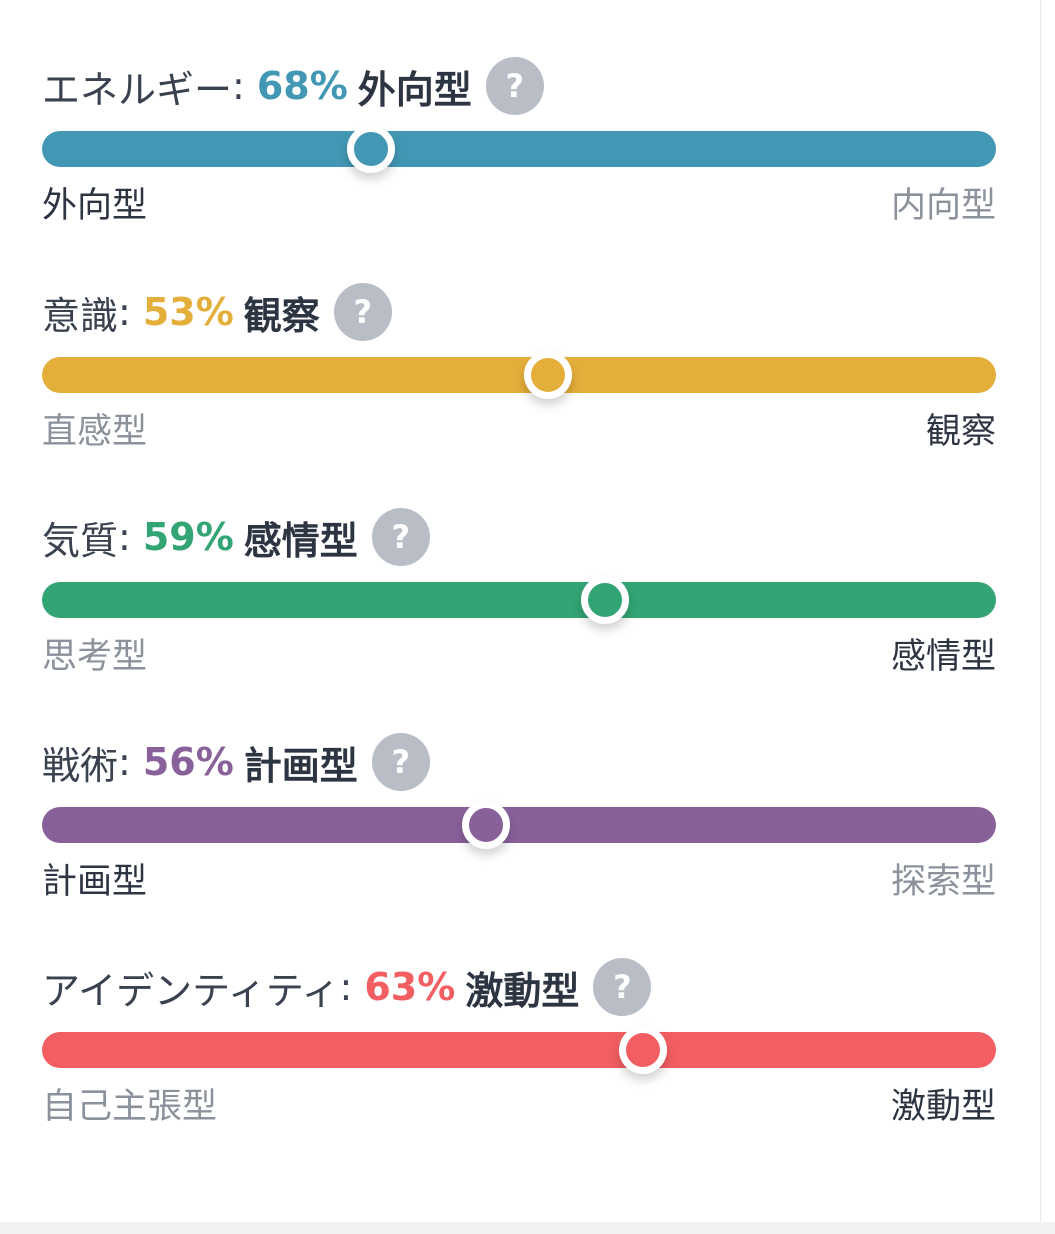 This screenshot has height=1234, width=1055. I want to click on trait-tactics: 戦術 : 56% 計画型 ? 計画型 探索型, so click(519, 832).